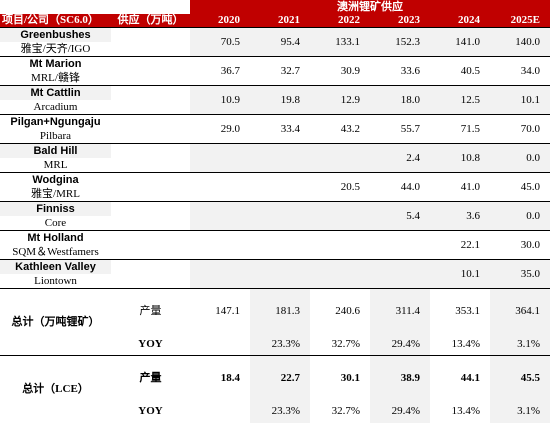  Describe the element at coordinates (55, 222) in the screenshot. I see `project-owner: Core` at that location.